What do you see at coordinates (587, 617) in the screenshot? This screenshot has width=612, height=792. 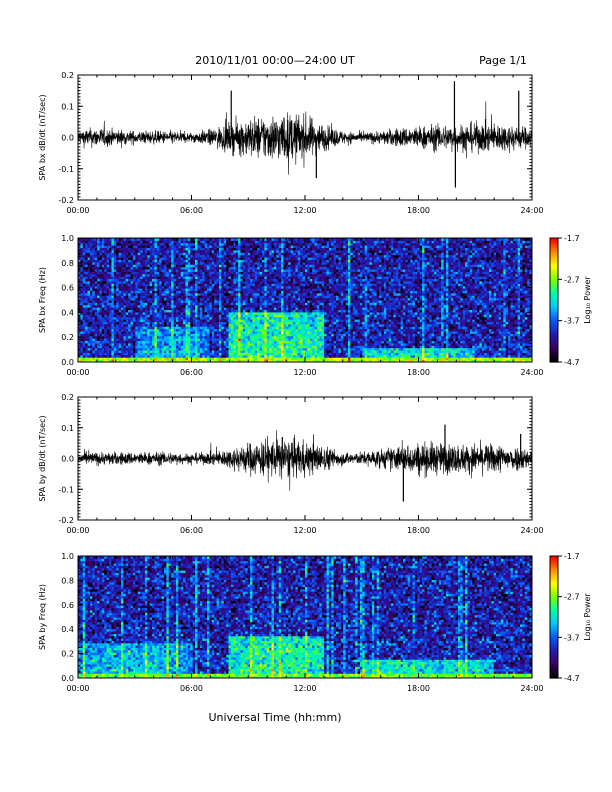 I see `colorbar-label: Log₁₀ Power` at bounding box center [587, 617].